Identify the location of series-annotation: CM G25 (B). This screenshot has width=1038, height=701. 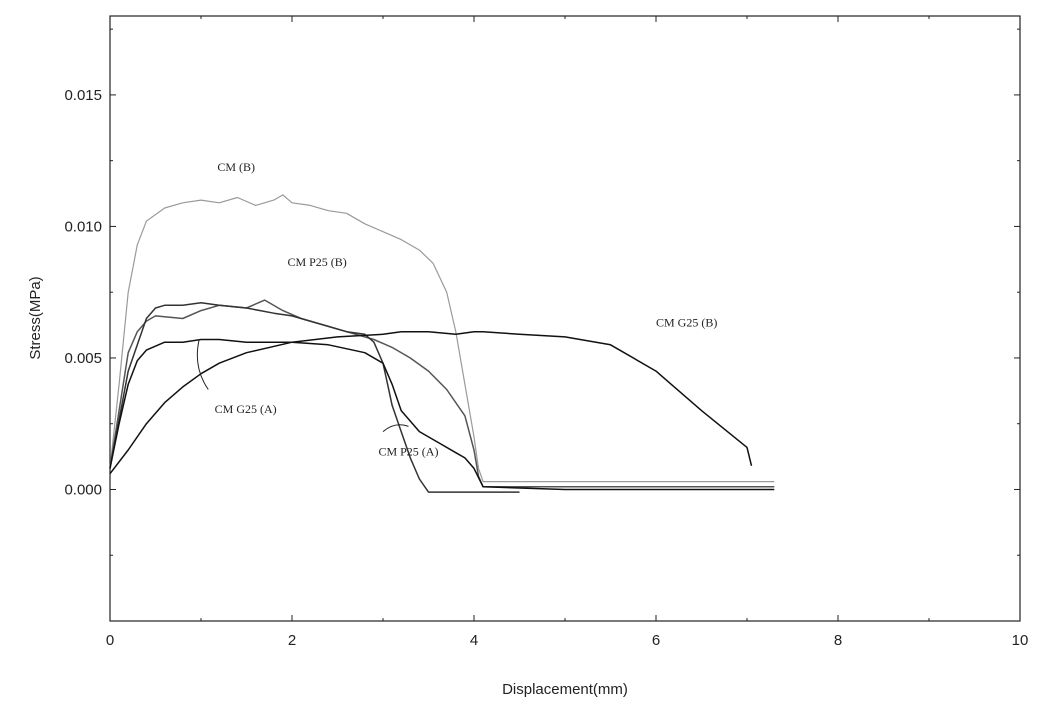
(686, 322).